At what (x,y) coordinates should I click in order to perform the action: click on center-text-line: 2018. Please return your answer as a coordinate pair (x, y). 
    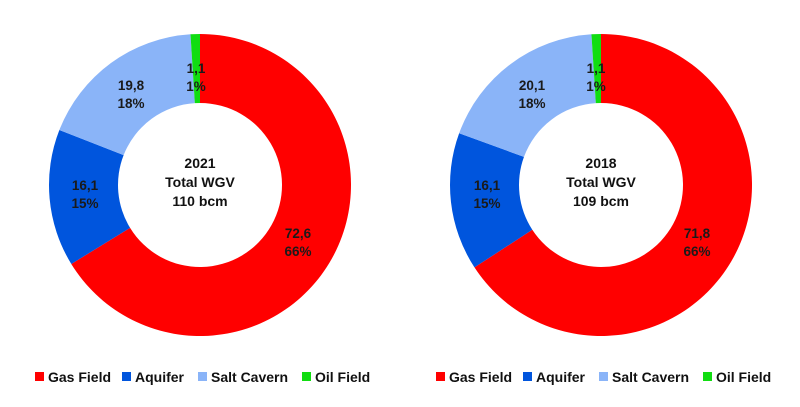
    Looking at the image, I should click on (600, 163).